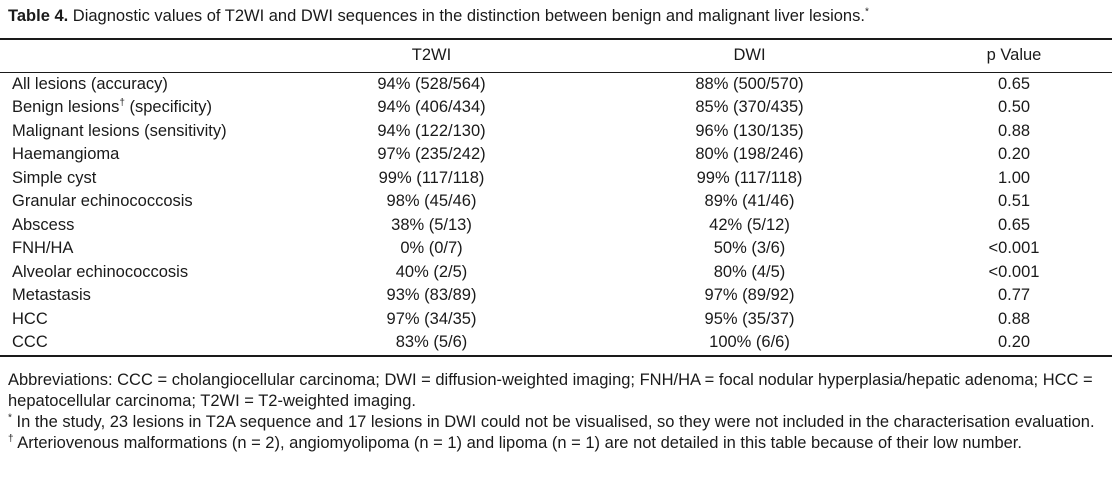 This screenshot has width=1119, height=491. What do you see at coordinates (140, 155) in the screenshot?
I see `row-label: Haemangioma` at bounding box center [140, 155].